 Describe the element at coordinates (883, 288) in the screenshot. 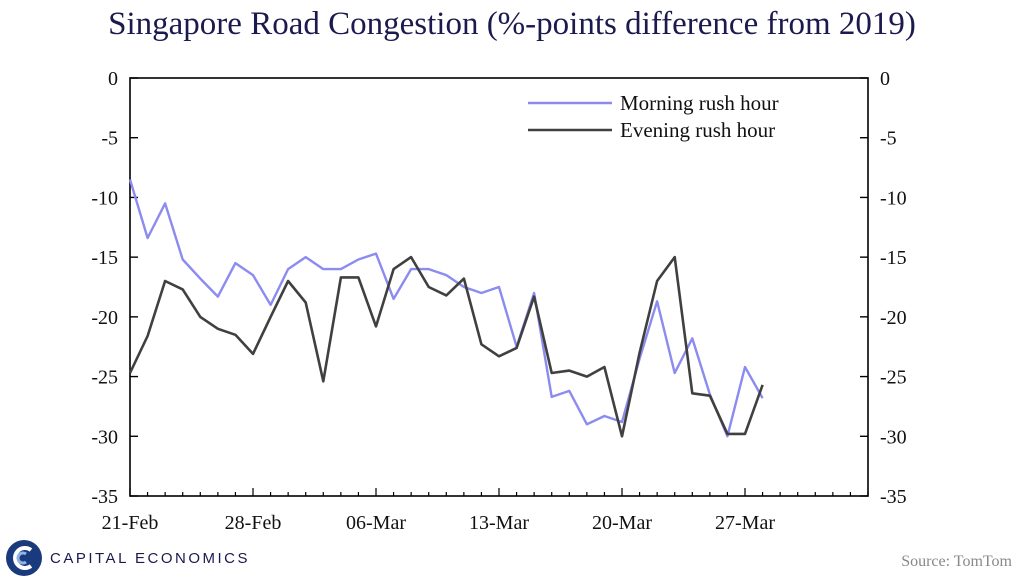

I see `right-y-axis: 0 -5 -10 -15 -20 -25 -30 -35` at that location.